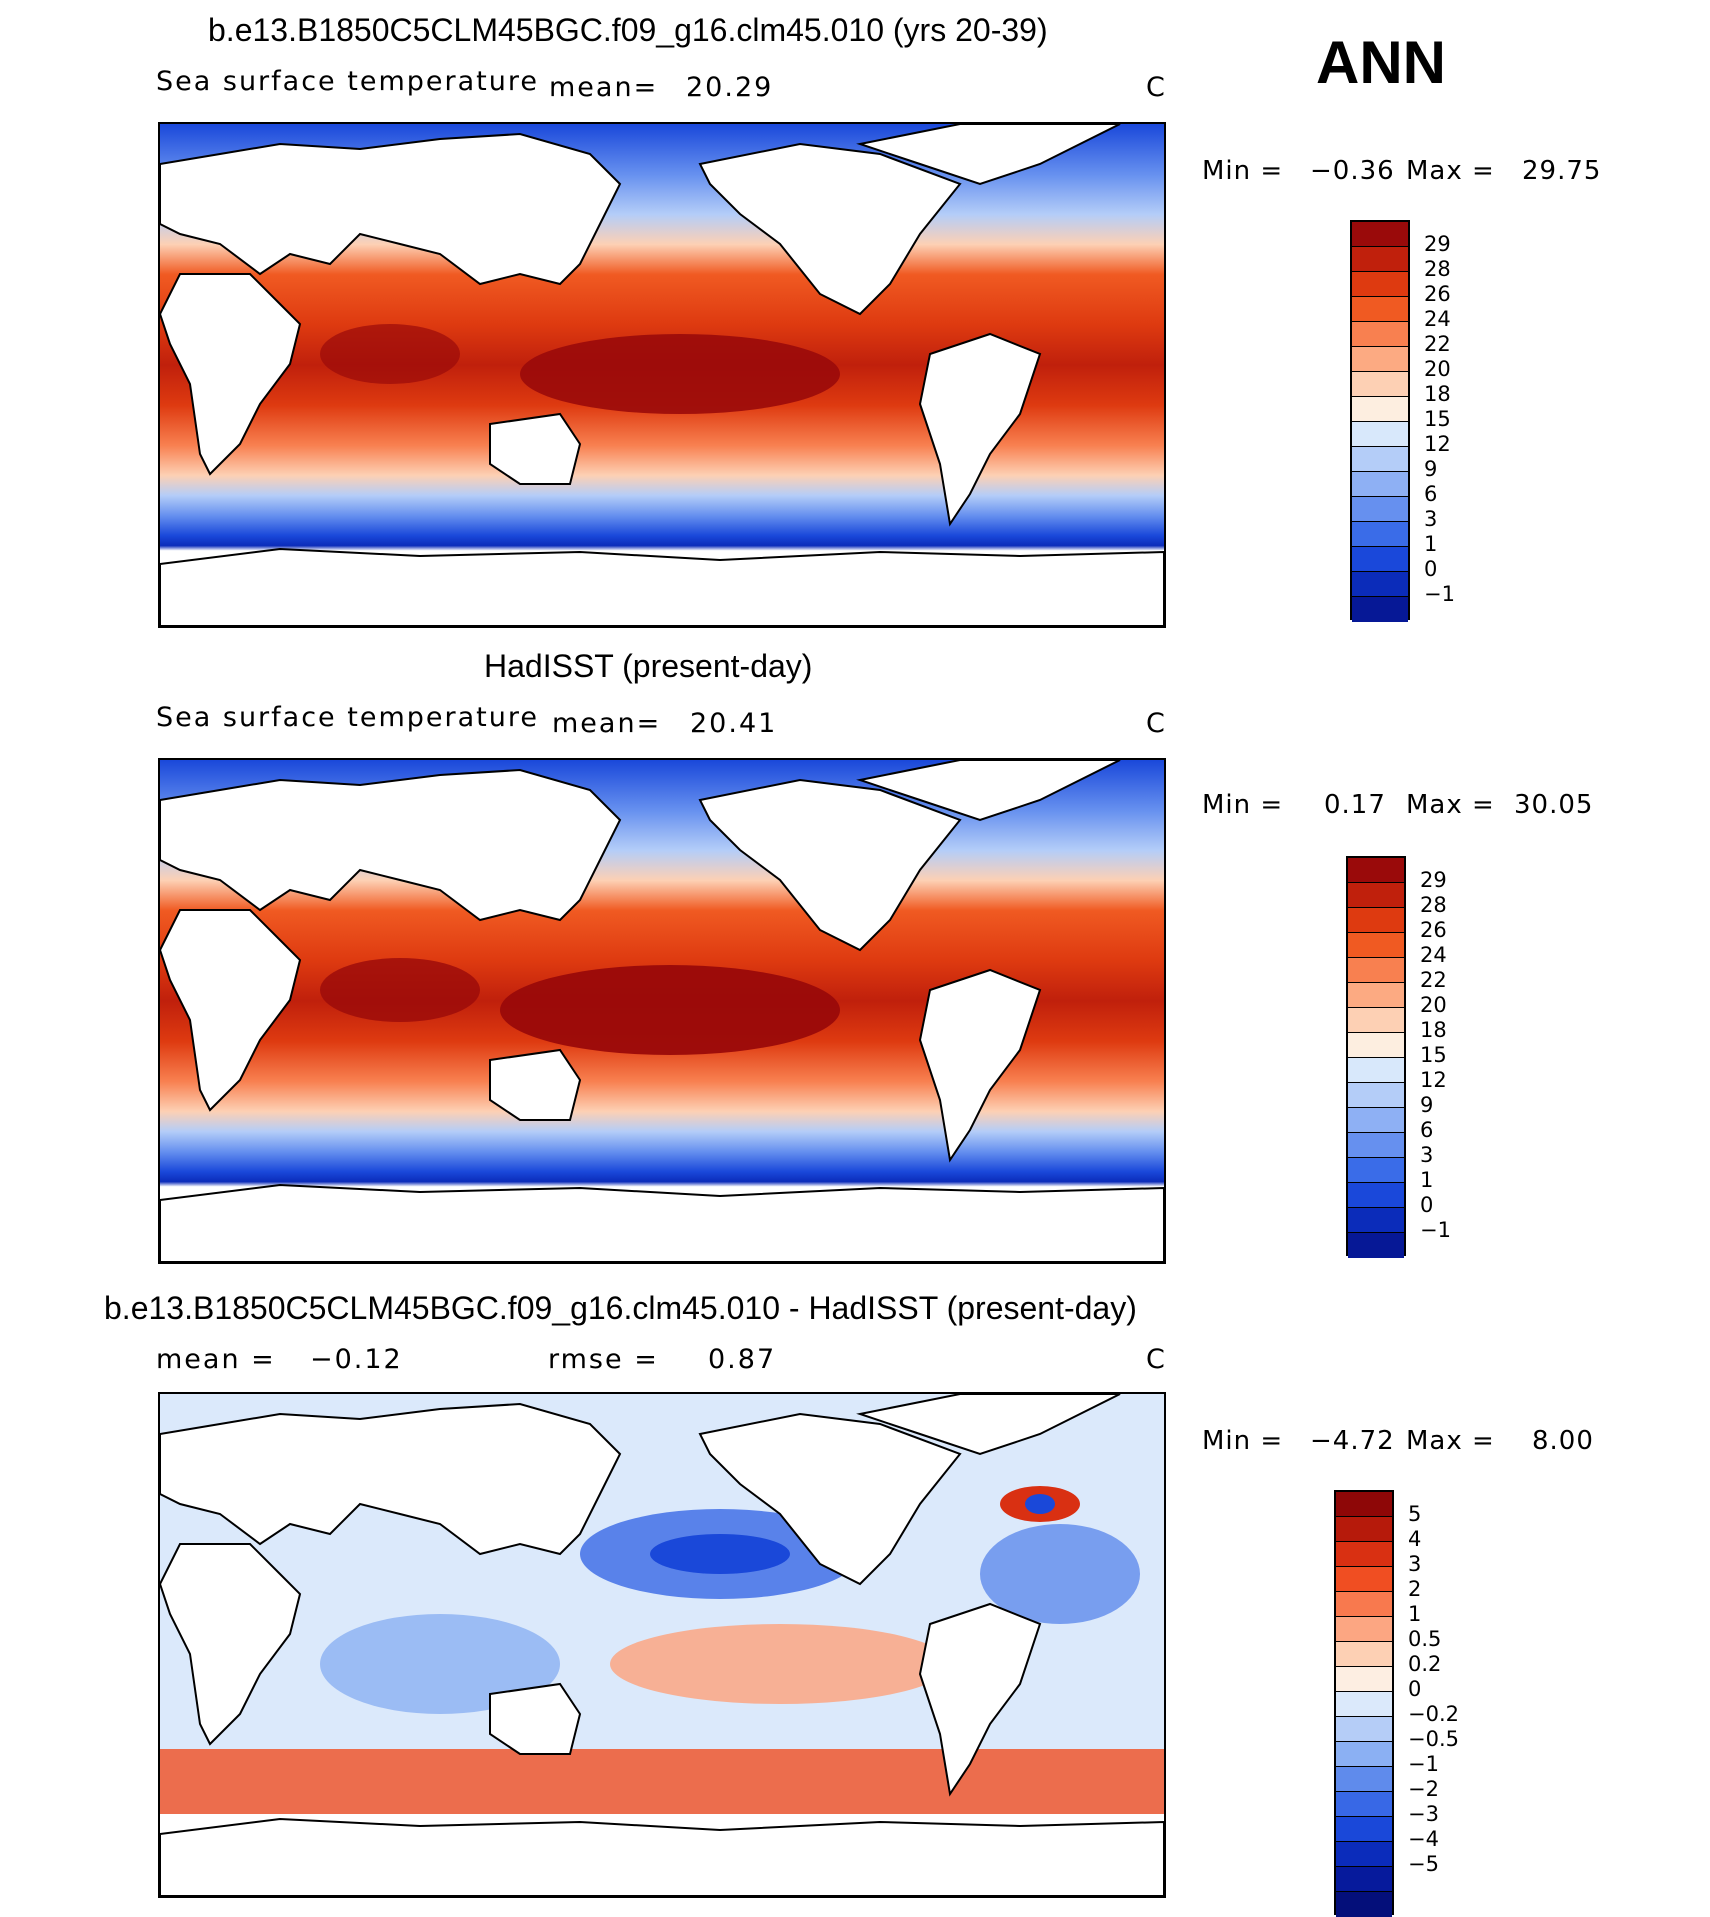  What do you see at coordinates (1425, 1664) in the screenshot?
I see `colorbar-tick-label: 0.2` at bounding box center [1425, 1664].